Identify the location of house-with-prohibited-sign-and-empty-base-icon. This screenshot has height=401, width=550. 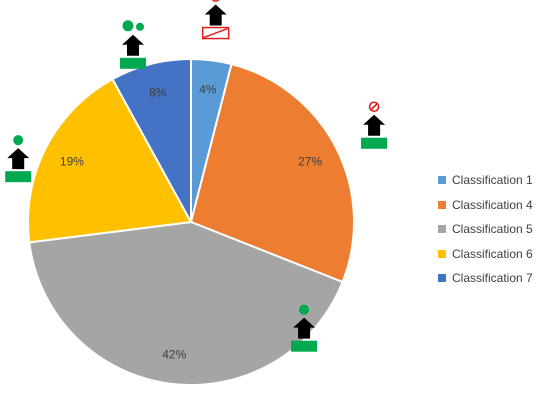
(215, 20).